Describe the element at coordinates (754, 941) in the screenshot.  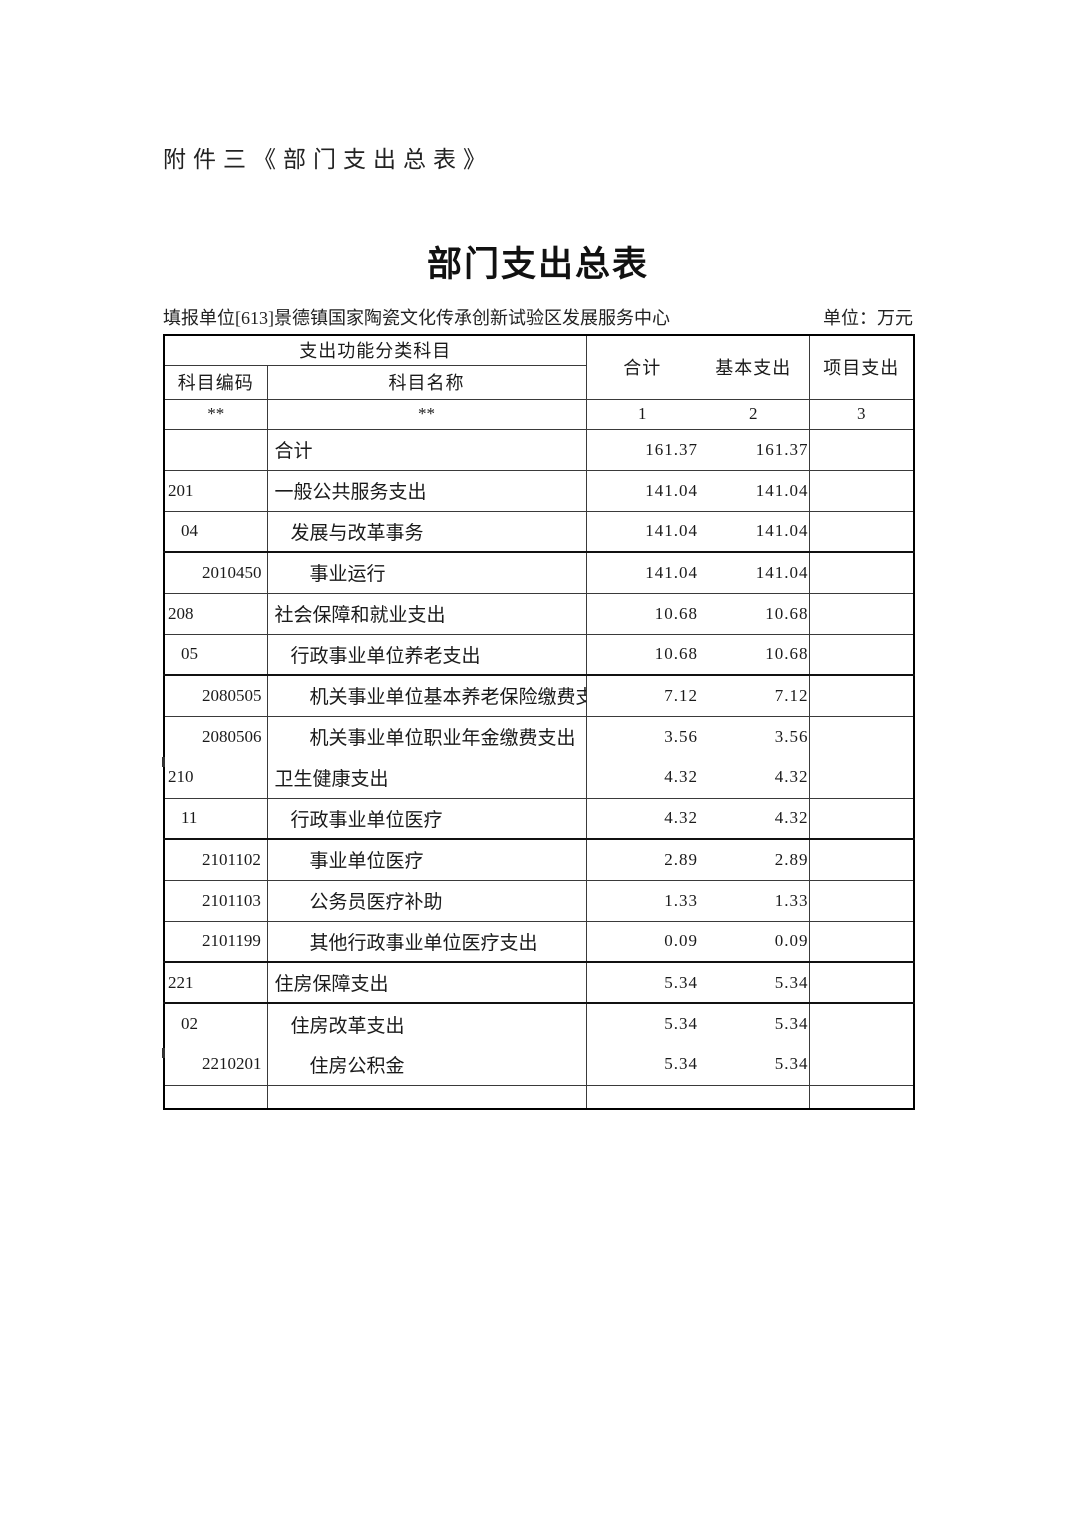
I see `basic-cell: 0.09` at that location.